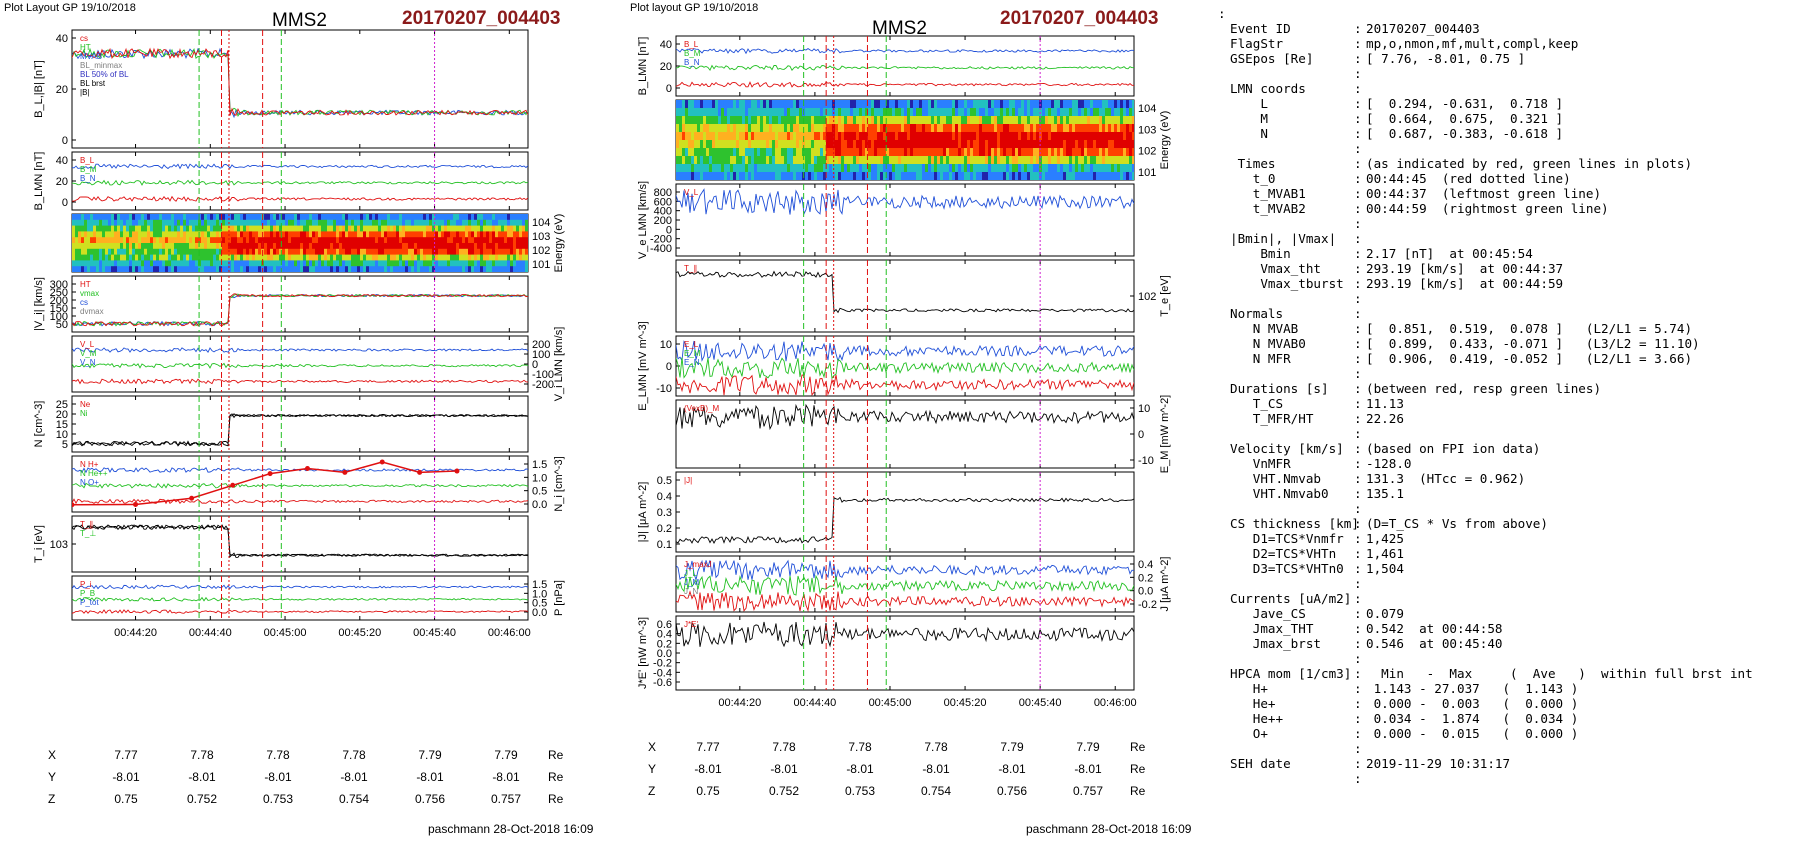 Image resolution: width=1804 pixels, height=841 pixels. Describe the element at coordinates (1088, 769) in the screenshot. I see `coord-value: -8.01` at that location.